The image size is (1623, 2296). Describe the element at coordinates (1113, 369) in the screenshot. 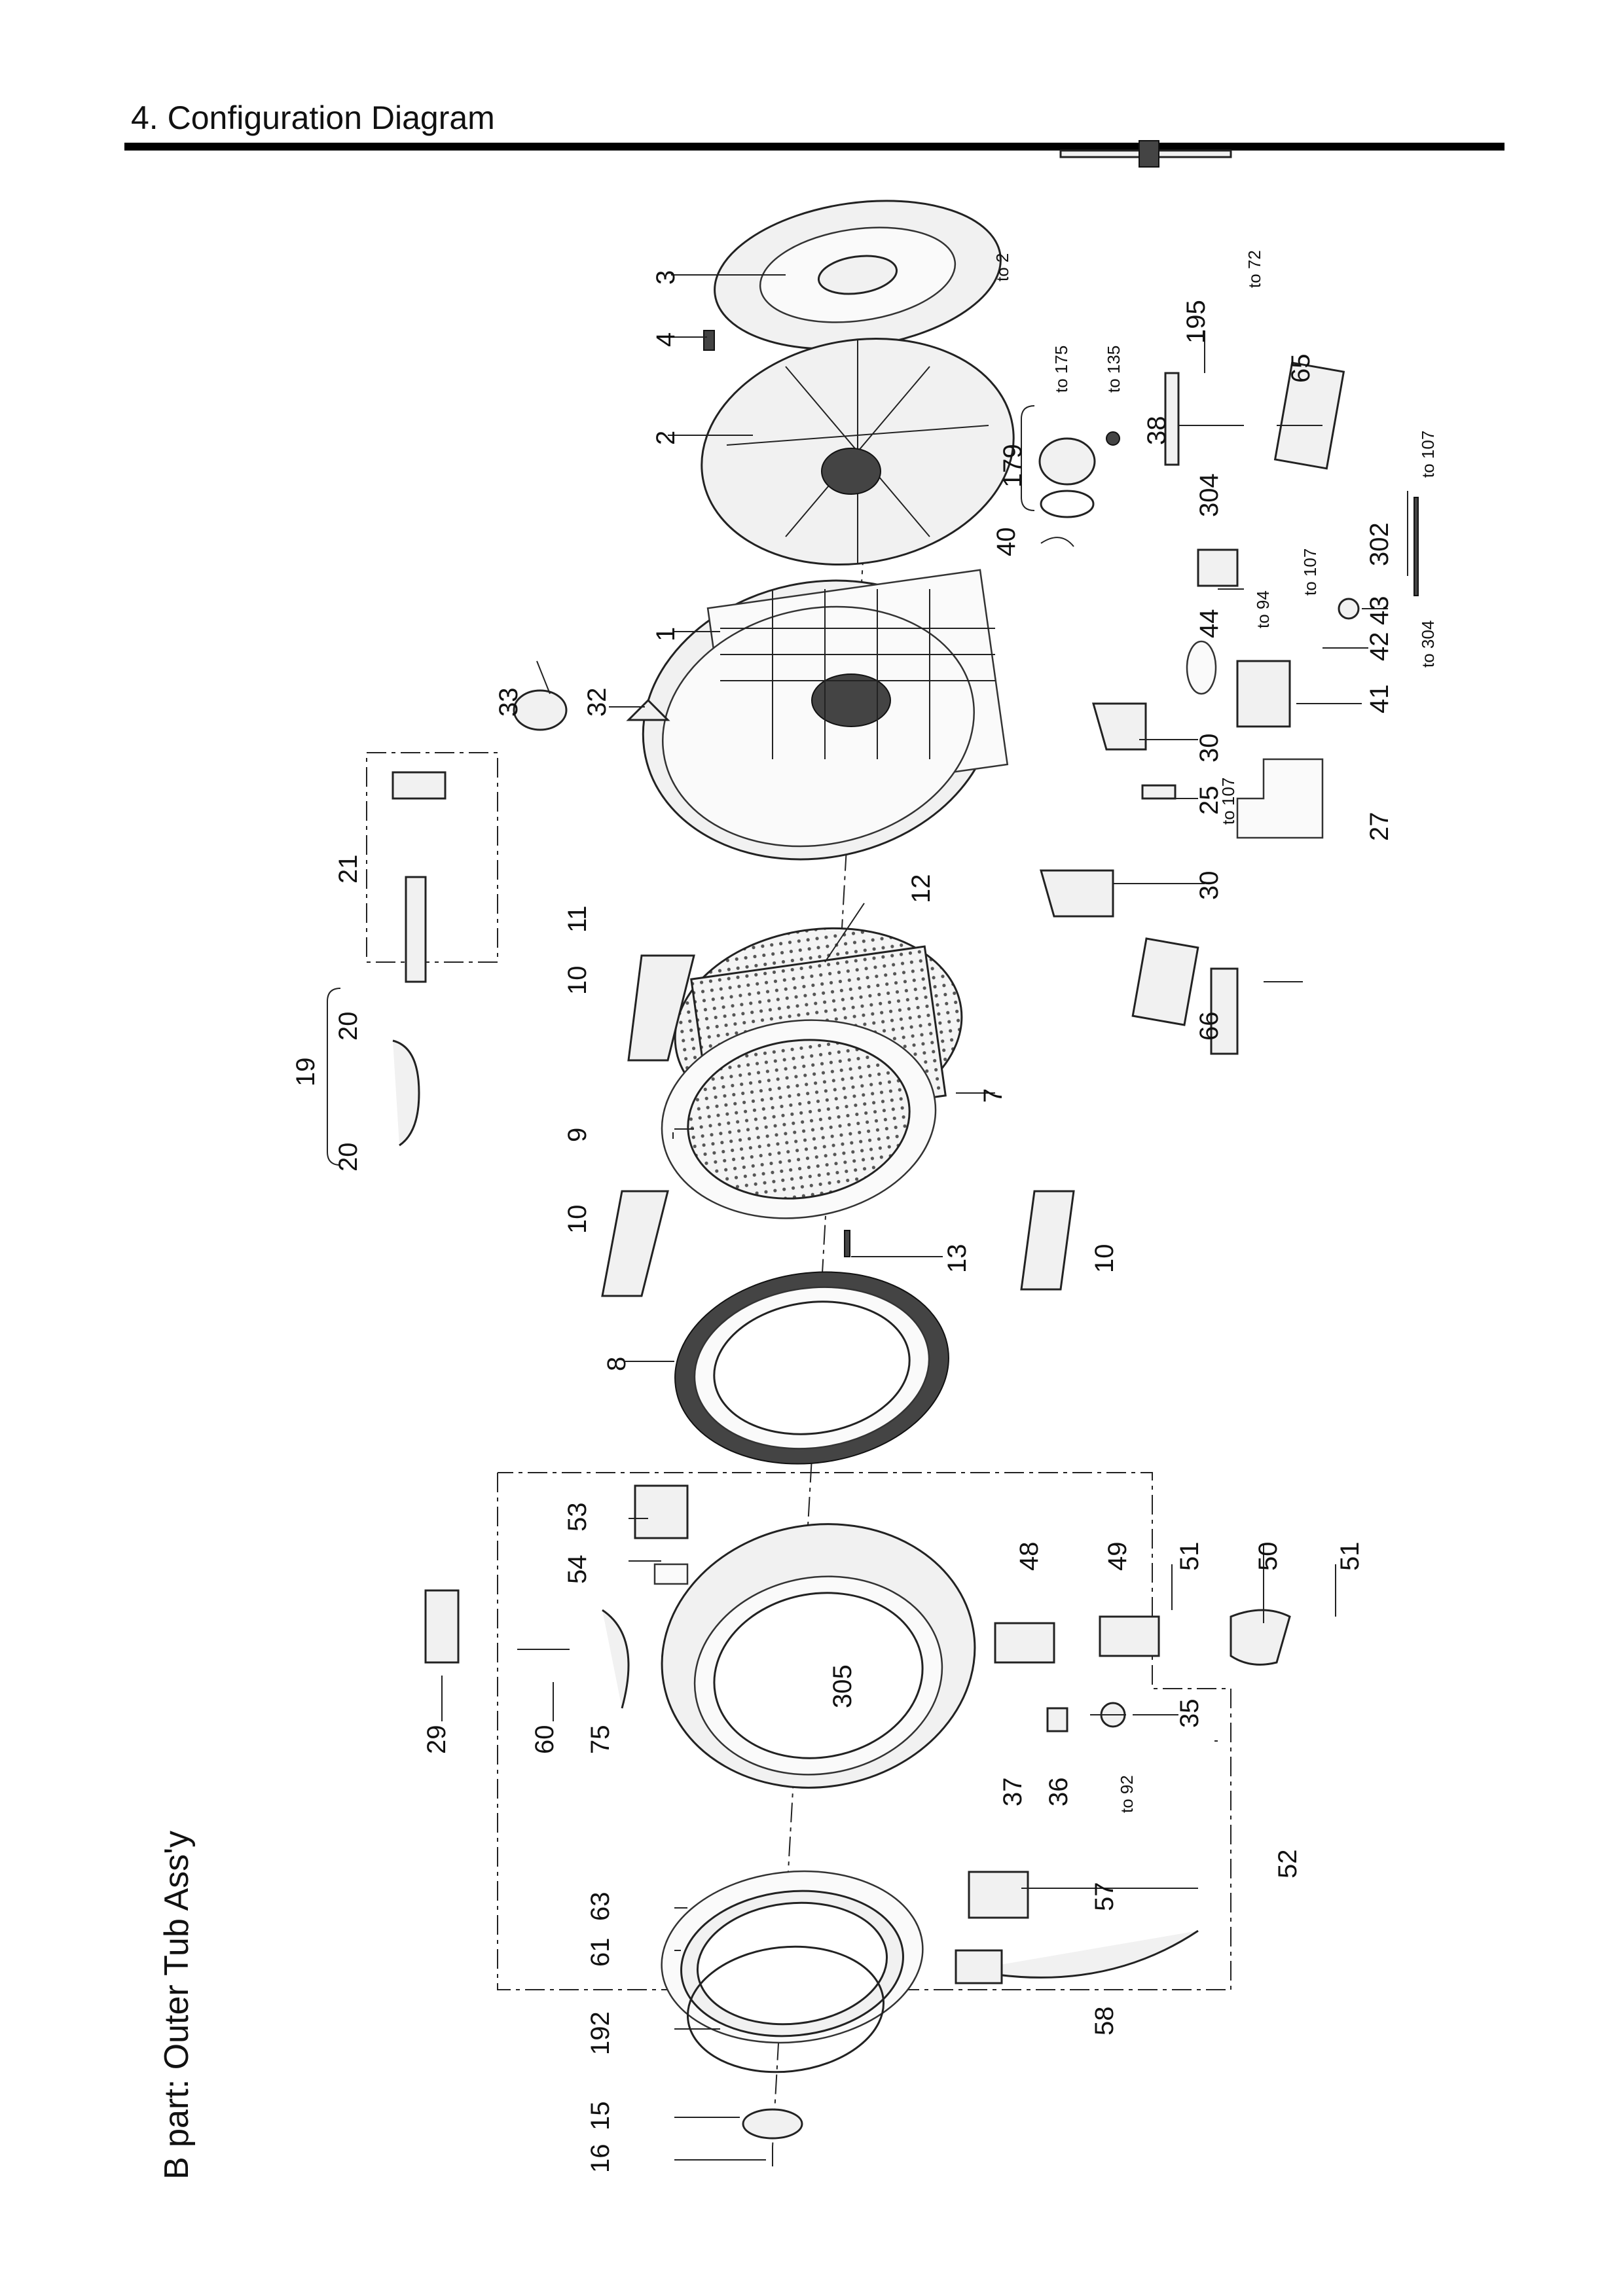

I see `connection-label: to 135` at that location.